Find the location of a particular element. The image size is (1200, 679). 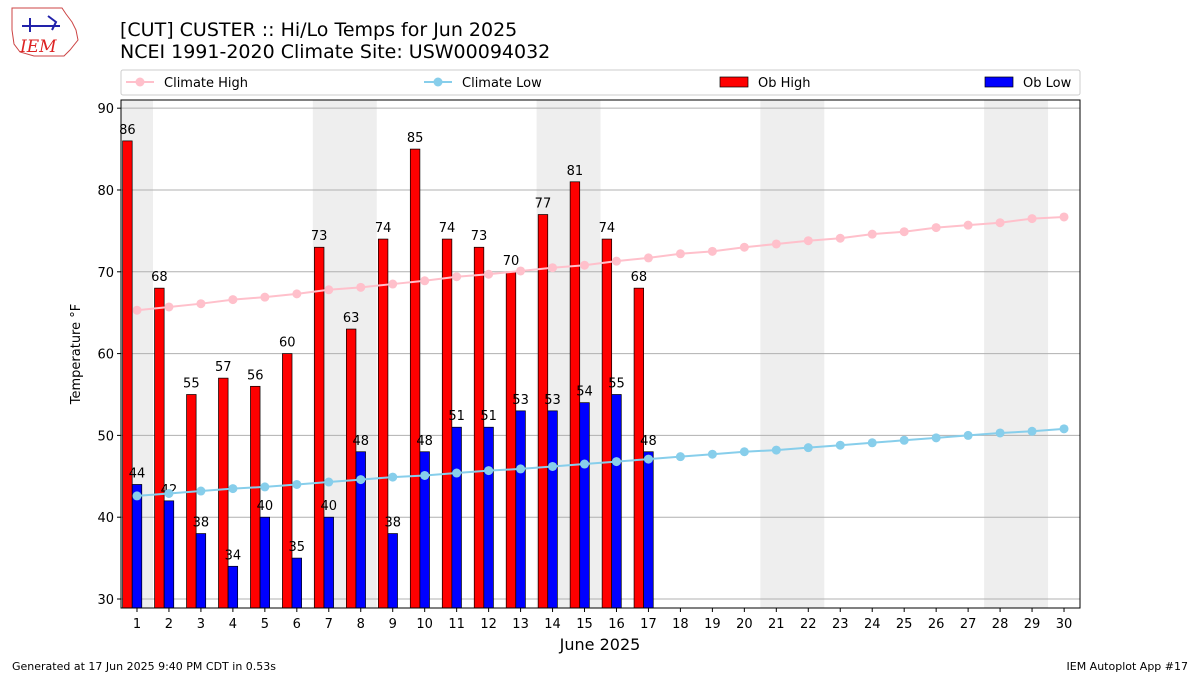

x-tick-label: 17 is located at coordinates (648, 624).